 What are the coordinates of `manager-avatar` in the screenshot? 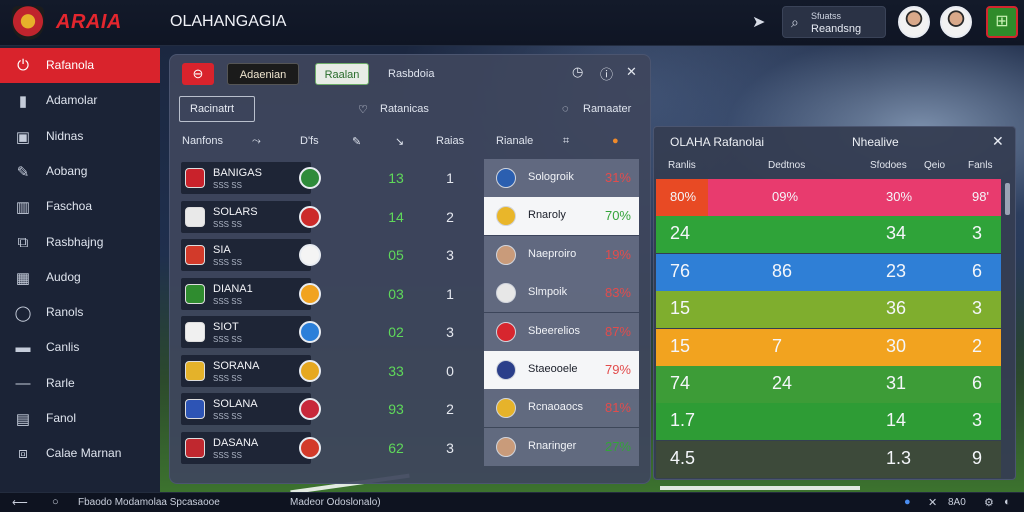 It's located at (914, 22).